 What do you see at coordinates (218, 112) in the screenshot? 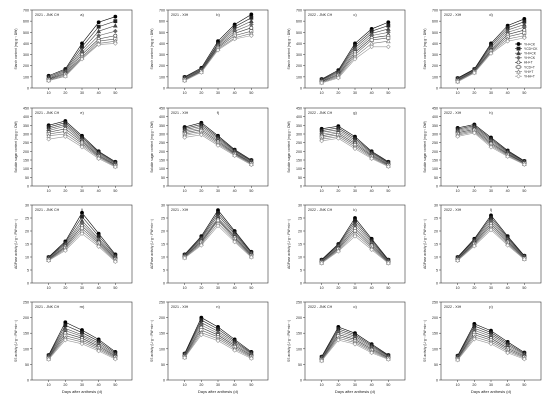
I see `panel-letter: f)` at bounding box center [218, 112].